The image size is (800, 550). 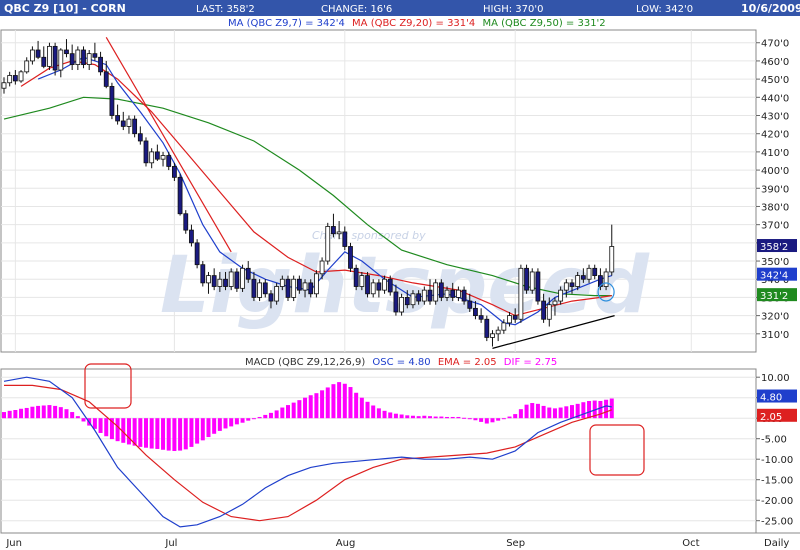 What do you see at coordinates (108, 386) in the screenshot?
I see `crossover-box-june` at bounding box center [108, 386].